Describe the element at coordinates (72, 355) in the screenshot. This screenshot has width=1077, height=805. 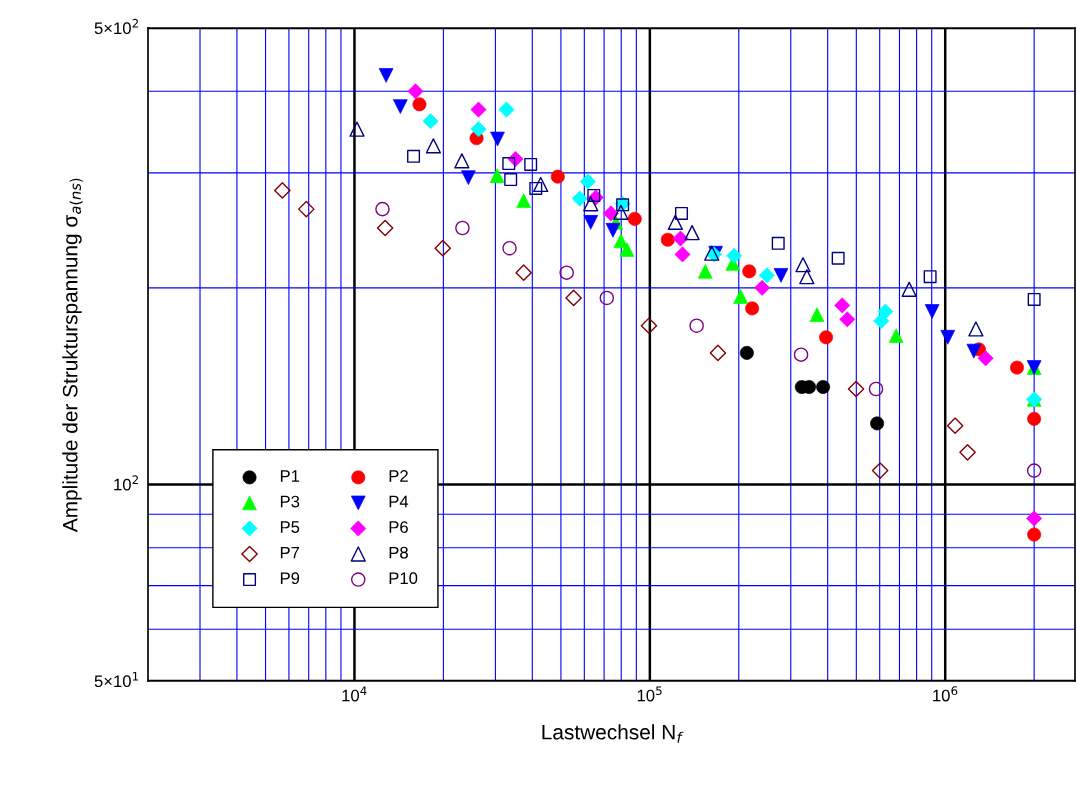
I see `y-axis-title: Amplitude der Strukturspannung σ$_{a(ns)}$` at that location.